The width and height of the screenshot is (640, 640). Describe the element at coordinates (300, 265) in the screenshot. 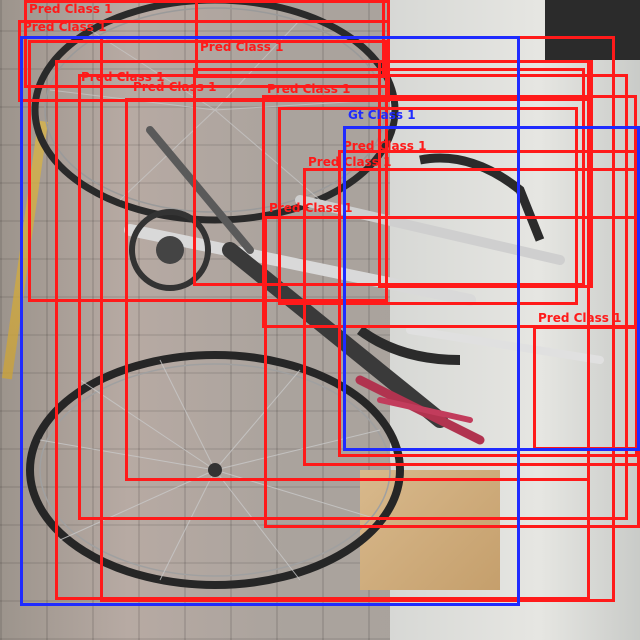

I see `bike-frame-tube` at that location.